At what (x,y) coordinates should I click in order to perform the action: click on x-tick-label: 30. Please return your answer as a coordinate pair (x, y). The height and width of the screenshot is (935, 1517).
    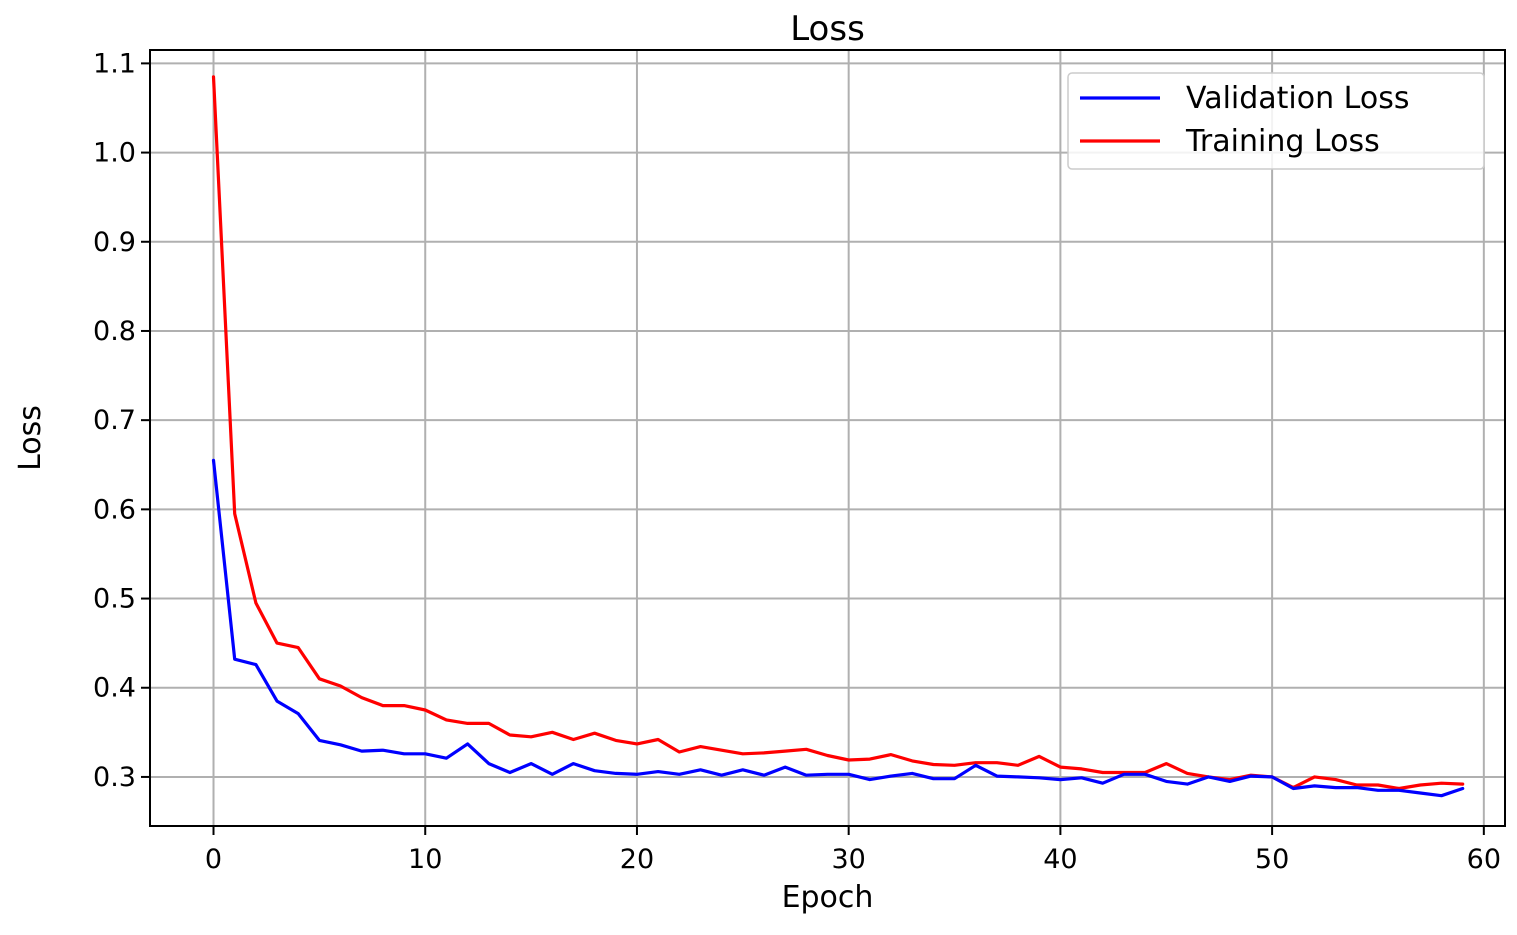
    Looking at the image, I should click on (848, 859).